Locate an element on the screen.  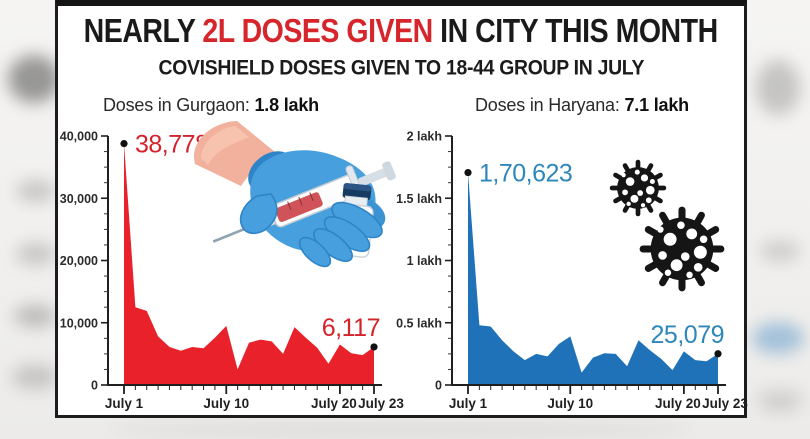
gurgaon-heading-label: Doses in Gurgaon: is located at coordinates (179, 105).